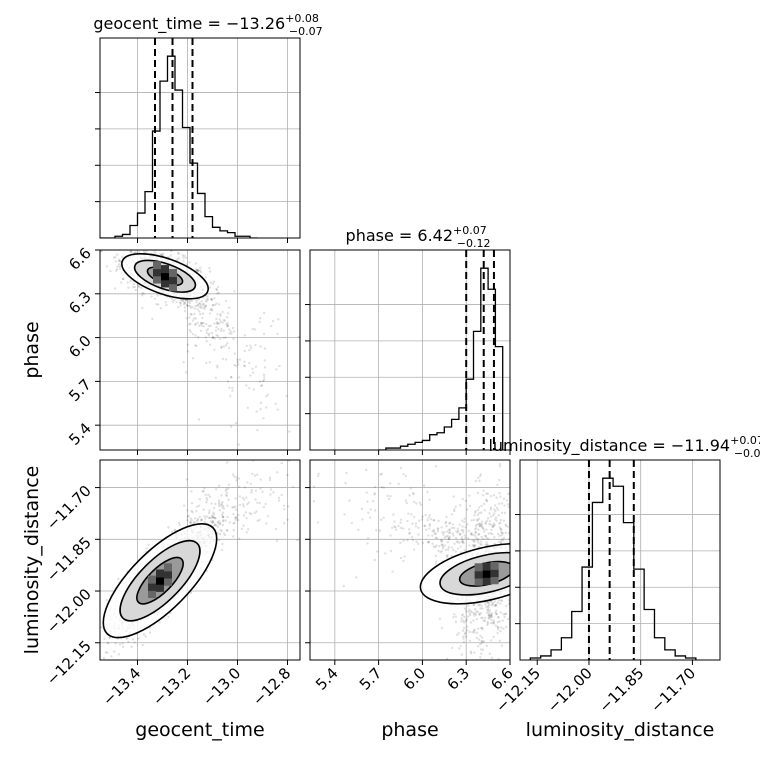  What do you see at coordinates (410, 560) in the screenshot?
I see `panel-frame` at bounding box center [410, 560].